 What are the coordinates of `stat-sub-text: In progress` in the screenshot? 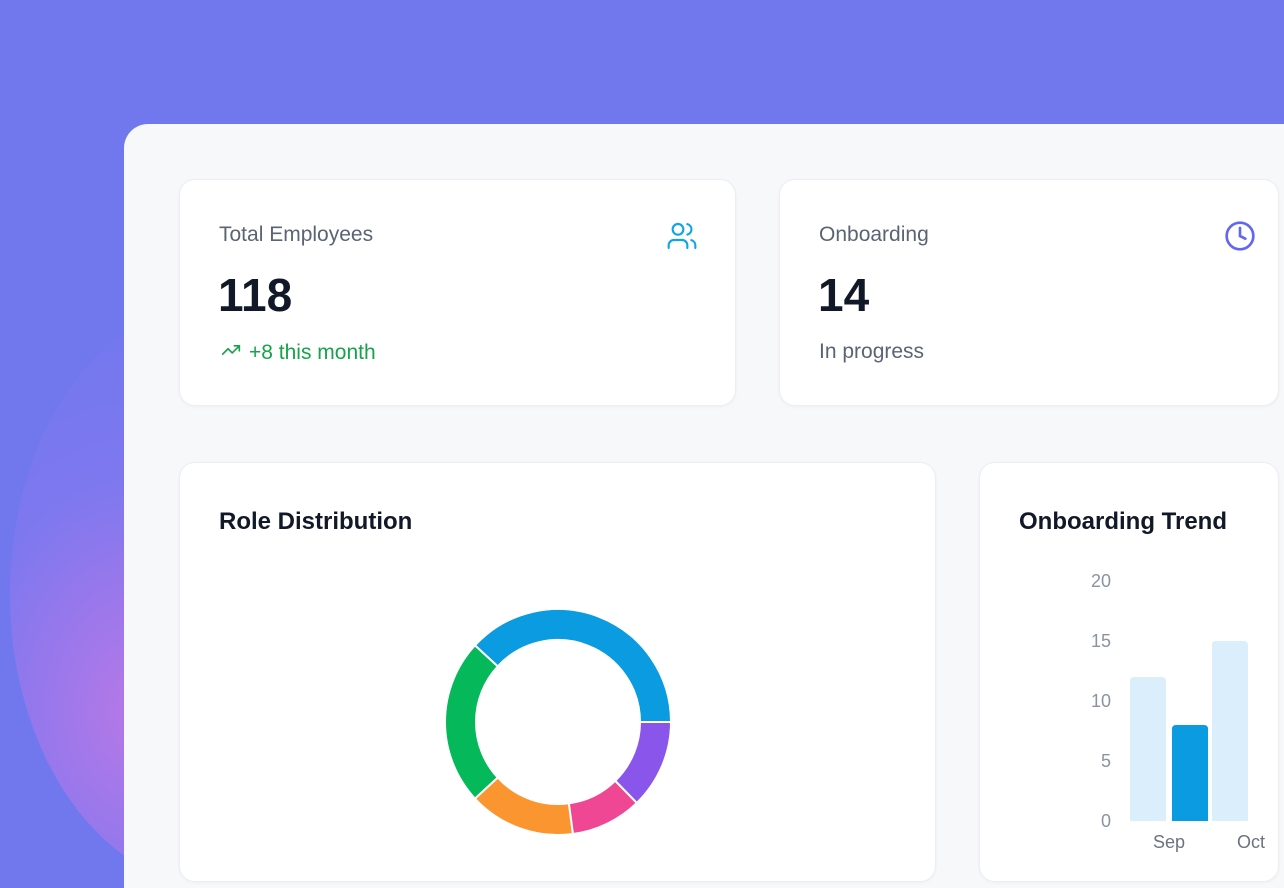 It's located at (872, 351).